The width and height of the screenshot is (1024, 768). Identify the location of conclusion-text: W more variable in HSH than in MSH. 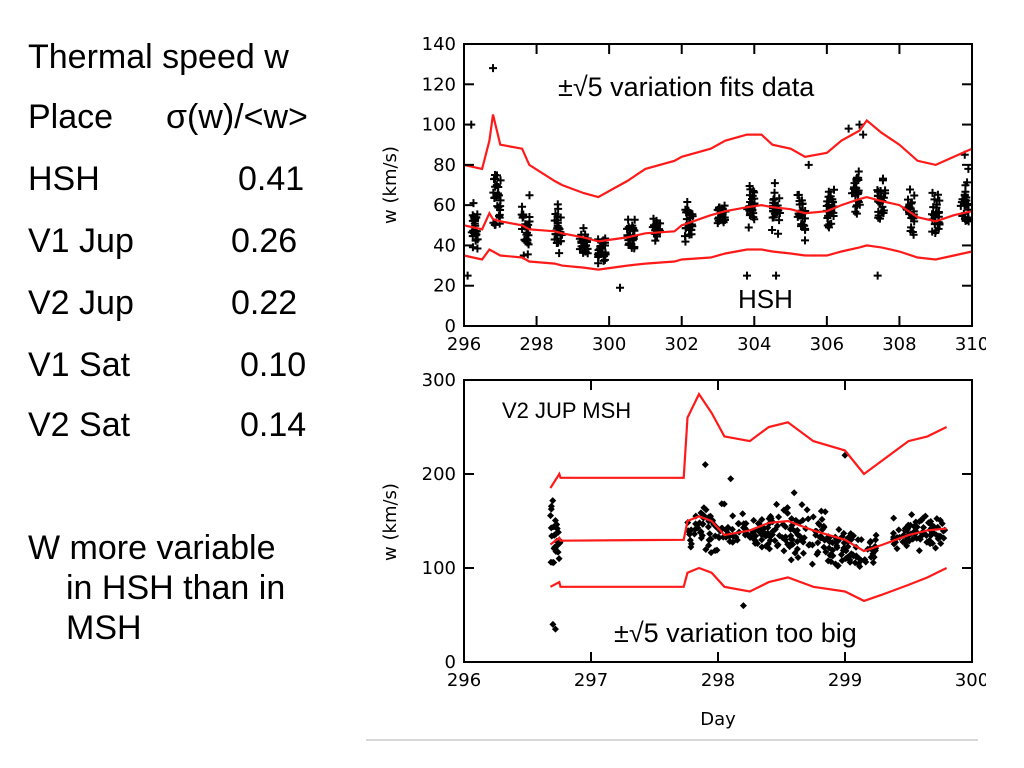
(156, 588).